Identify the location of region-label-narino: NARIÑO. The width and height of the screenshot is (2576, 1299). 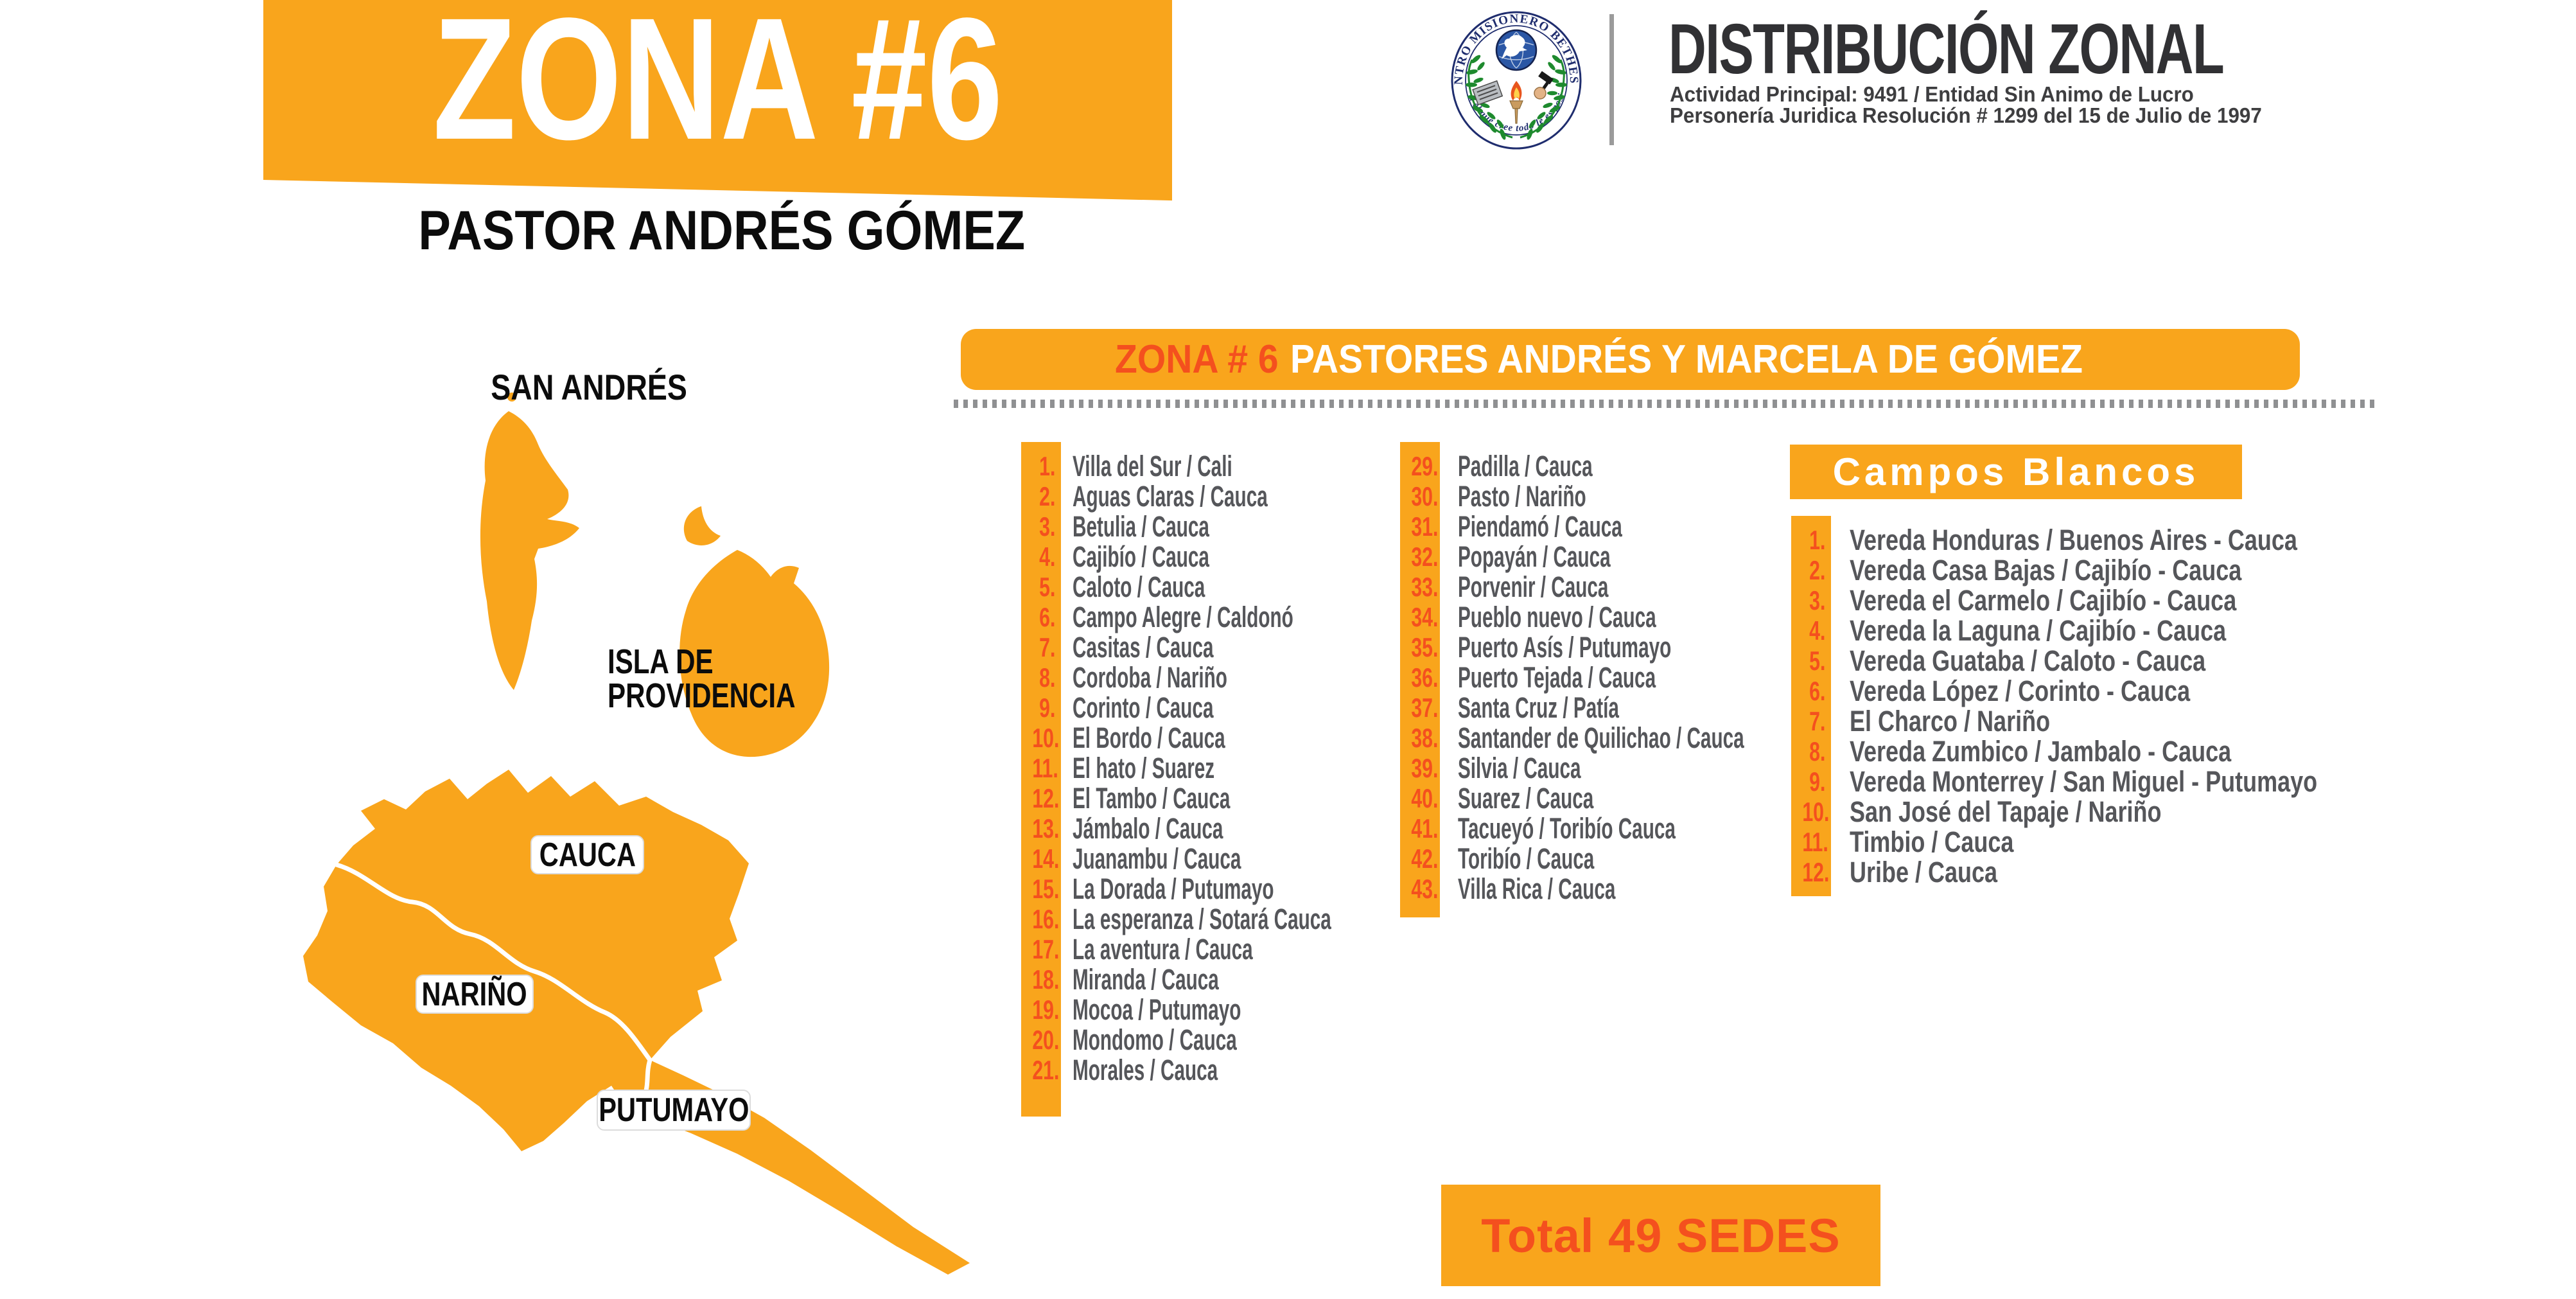
(475, 995).